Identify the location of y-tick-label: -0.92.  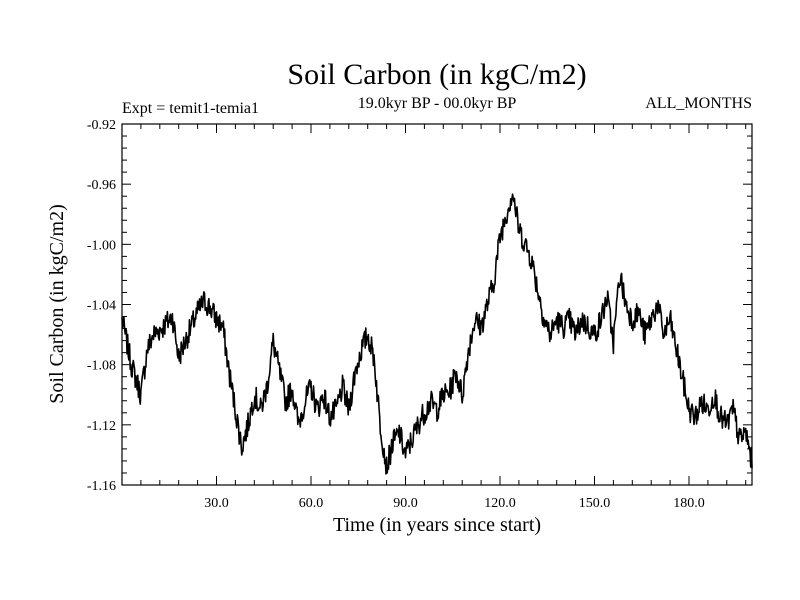
(101, 125).